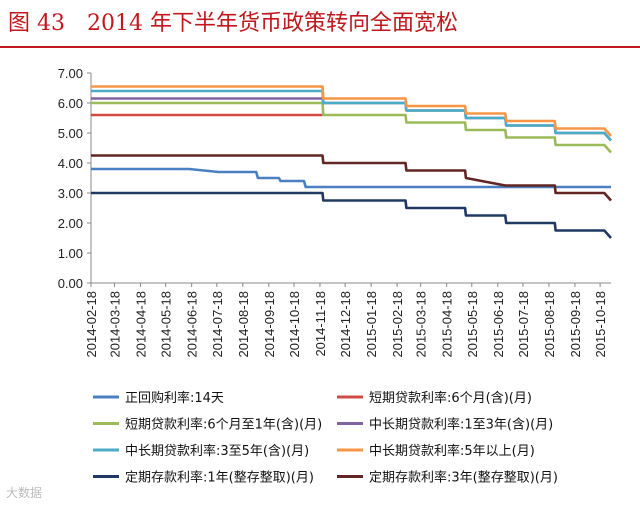 This screenshot has width=640, height=505. What do you see at coordinates (70, 253) in the screenshot?
I see `y-tick-label: 1.00` at bounding box center [70, 253].